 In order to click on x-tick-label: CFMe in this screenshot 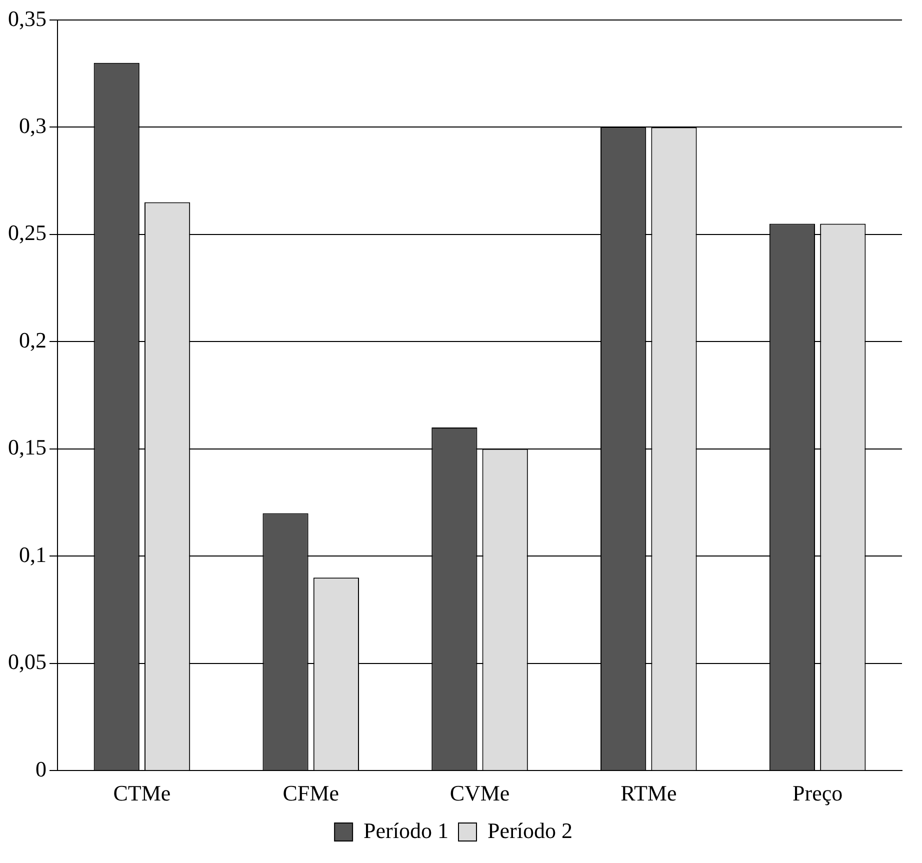, I will do `click(310, 793)`.